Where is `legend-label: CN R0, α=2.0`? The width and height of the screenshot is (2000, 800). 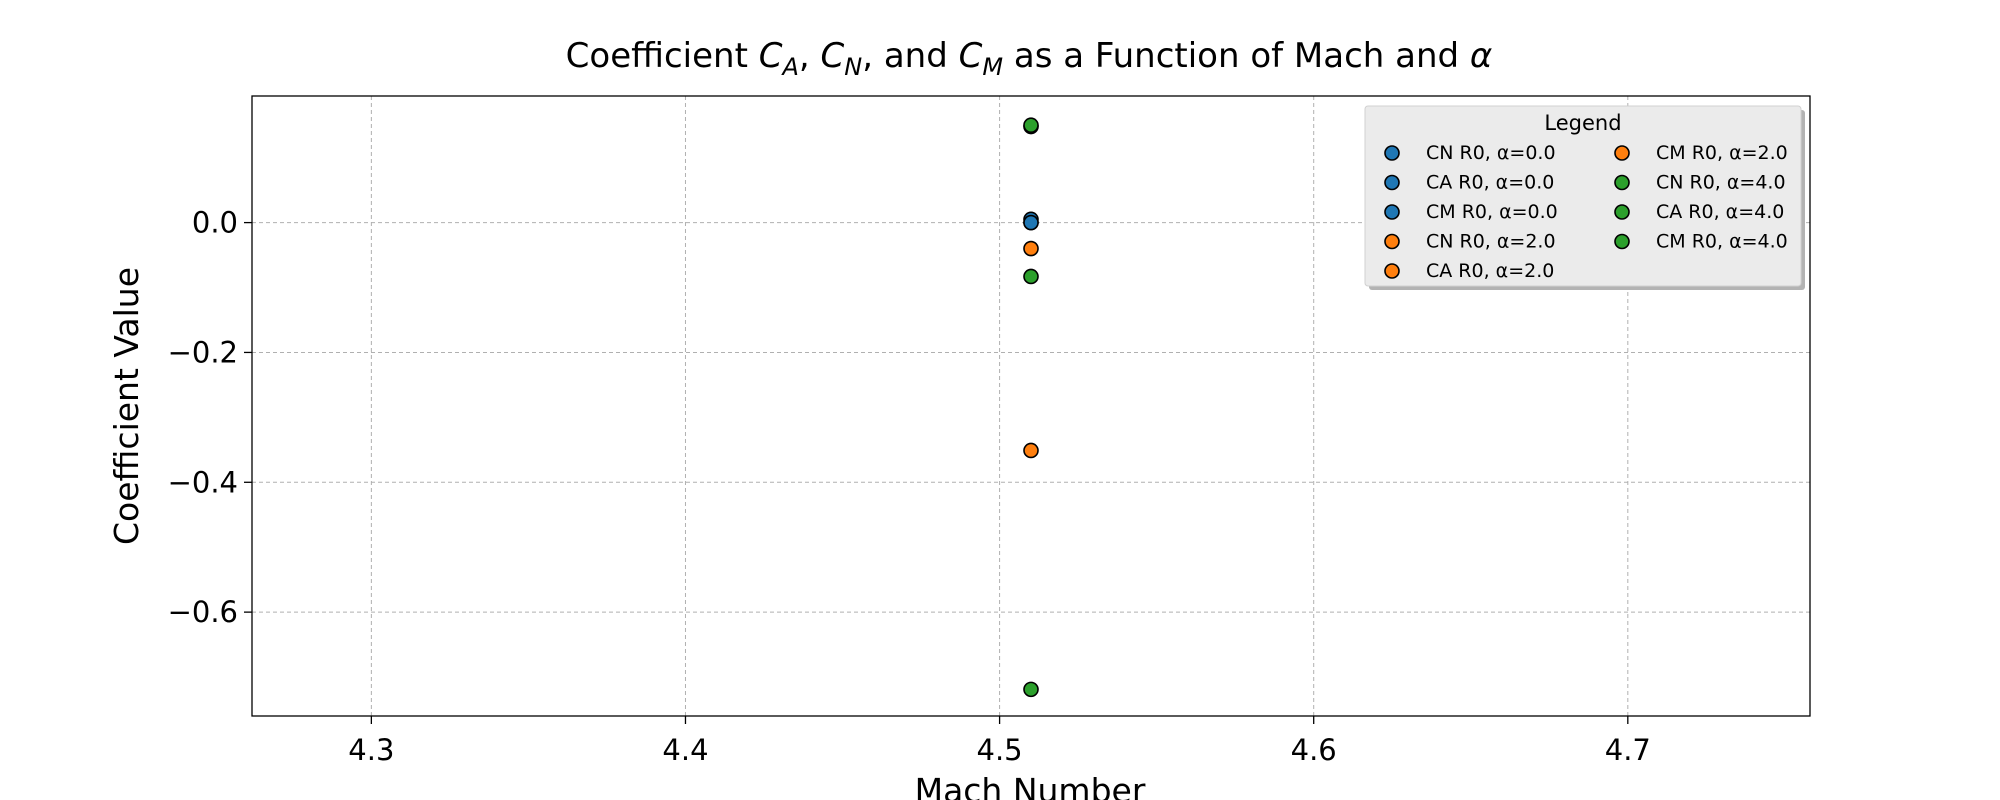
legend-label: CN R0, α=2.0 is located at coordinates (1491, 242).